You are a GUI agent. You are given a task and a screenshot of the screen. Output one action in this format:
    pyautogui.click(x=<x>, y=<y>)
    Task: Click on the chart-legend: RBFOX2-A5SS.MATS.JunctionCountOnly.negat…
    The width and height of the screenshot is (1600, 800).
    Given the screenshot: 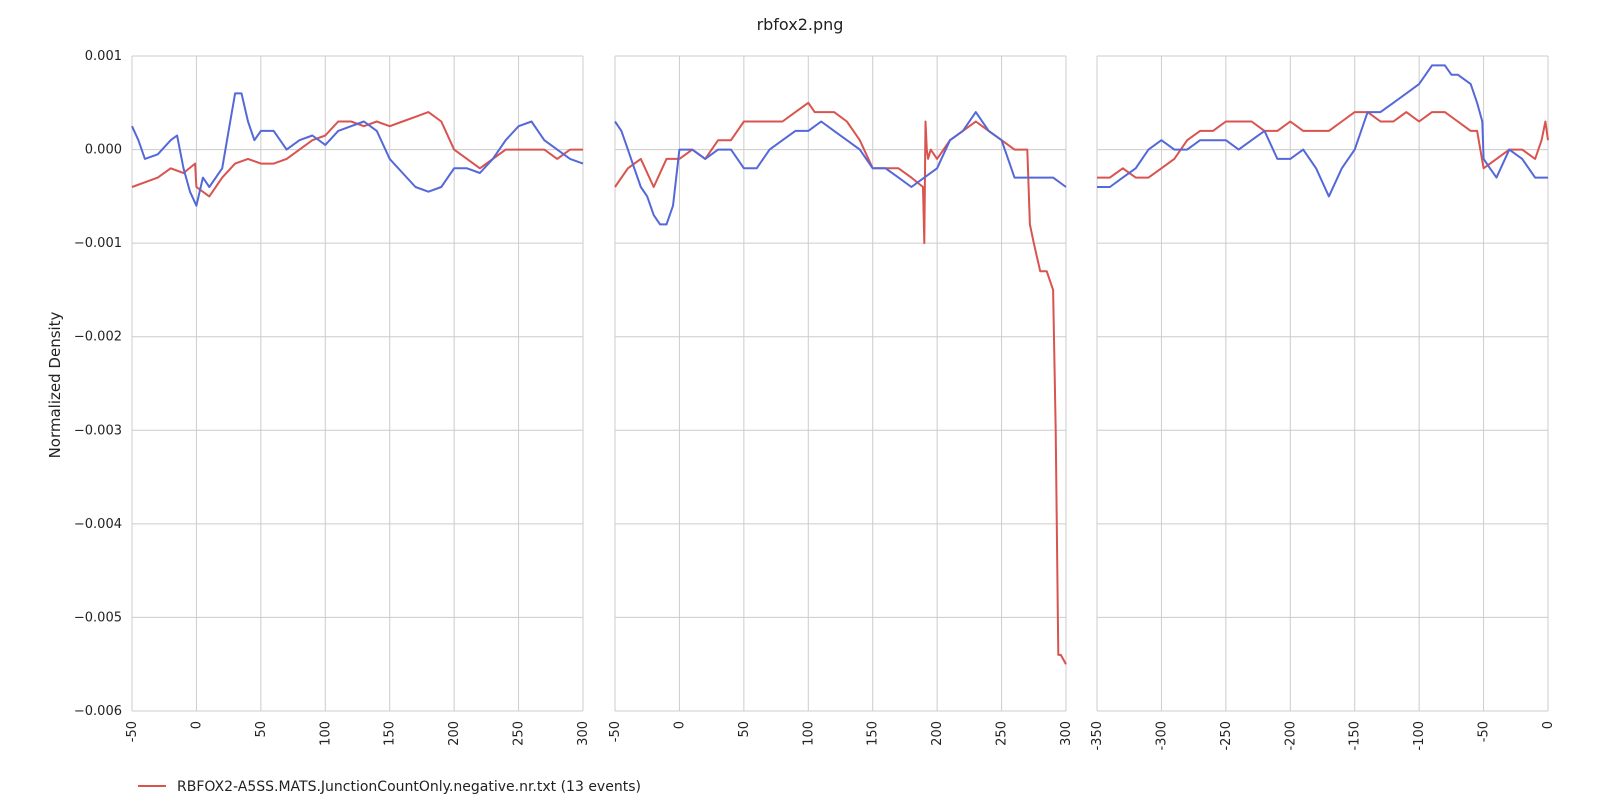 What is the action you would take?
    pyautogui.click(x=389, y=787)
    